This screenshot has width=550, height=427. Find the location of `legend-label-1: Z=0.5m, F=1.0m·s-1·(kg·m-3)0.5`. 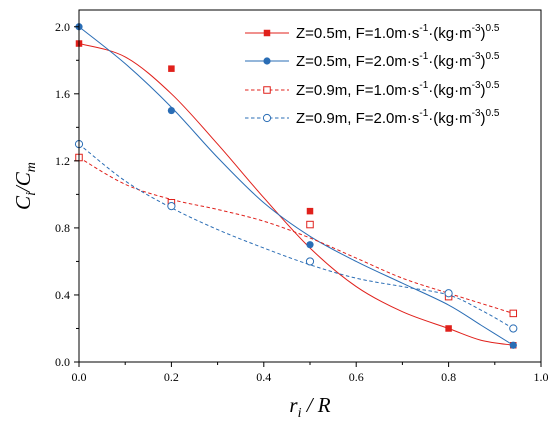

legend-label-1: Z=0.5m, F=1.0m·s-1·(kg·m-3)0.5 is located at coordinates (398, 32).